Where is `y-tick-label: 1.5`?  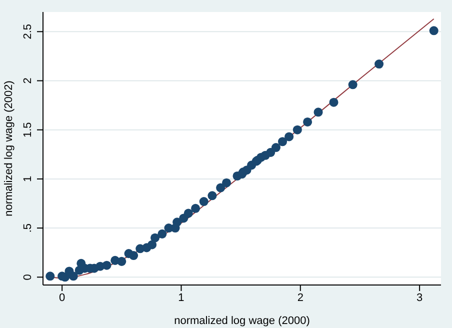 y-tick-label: 1.5 is located at coordinates (28, 130).